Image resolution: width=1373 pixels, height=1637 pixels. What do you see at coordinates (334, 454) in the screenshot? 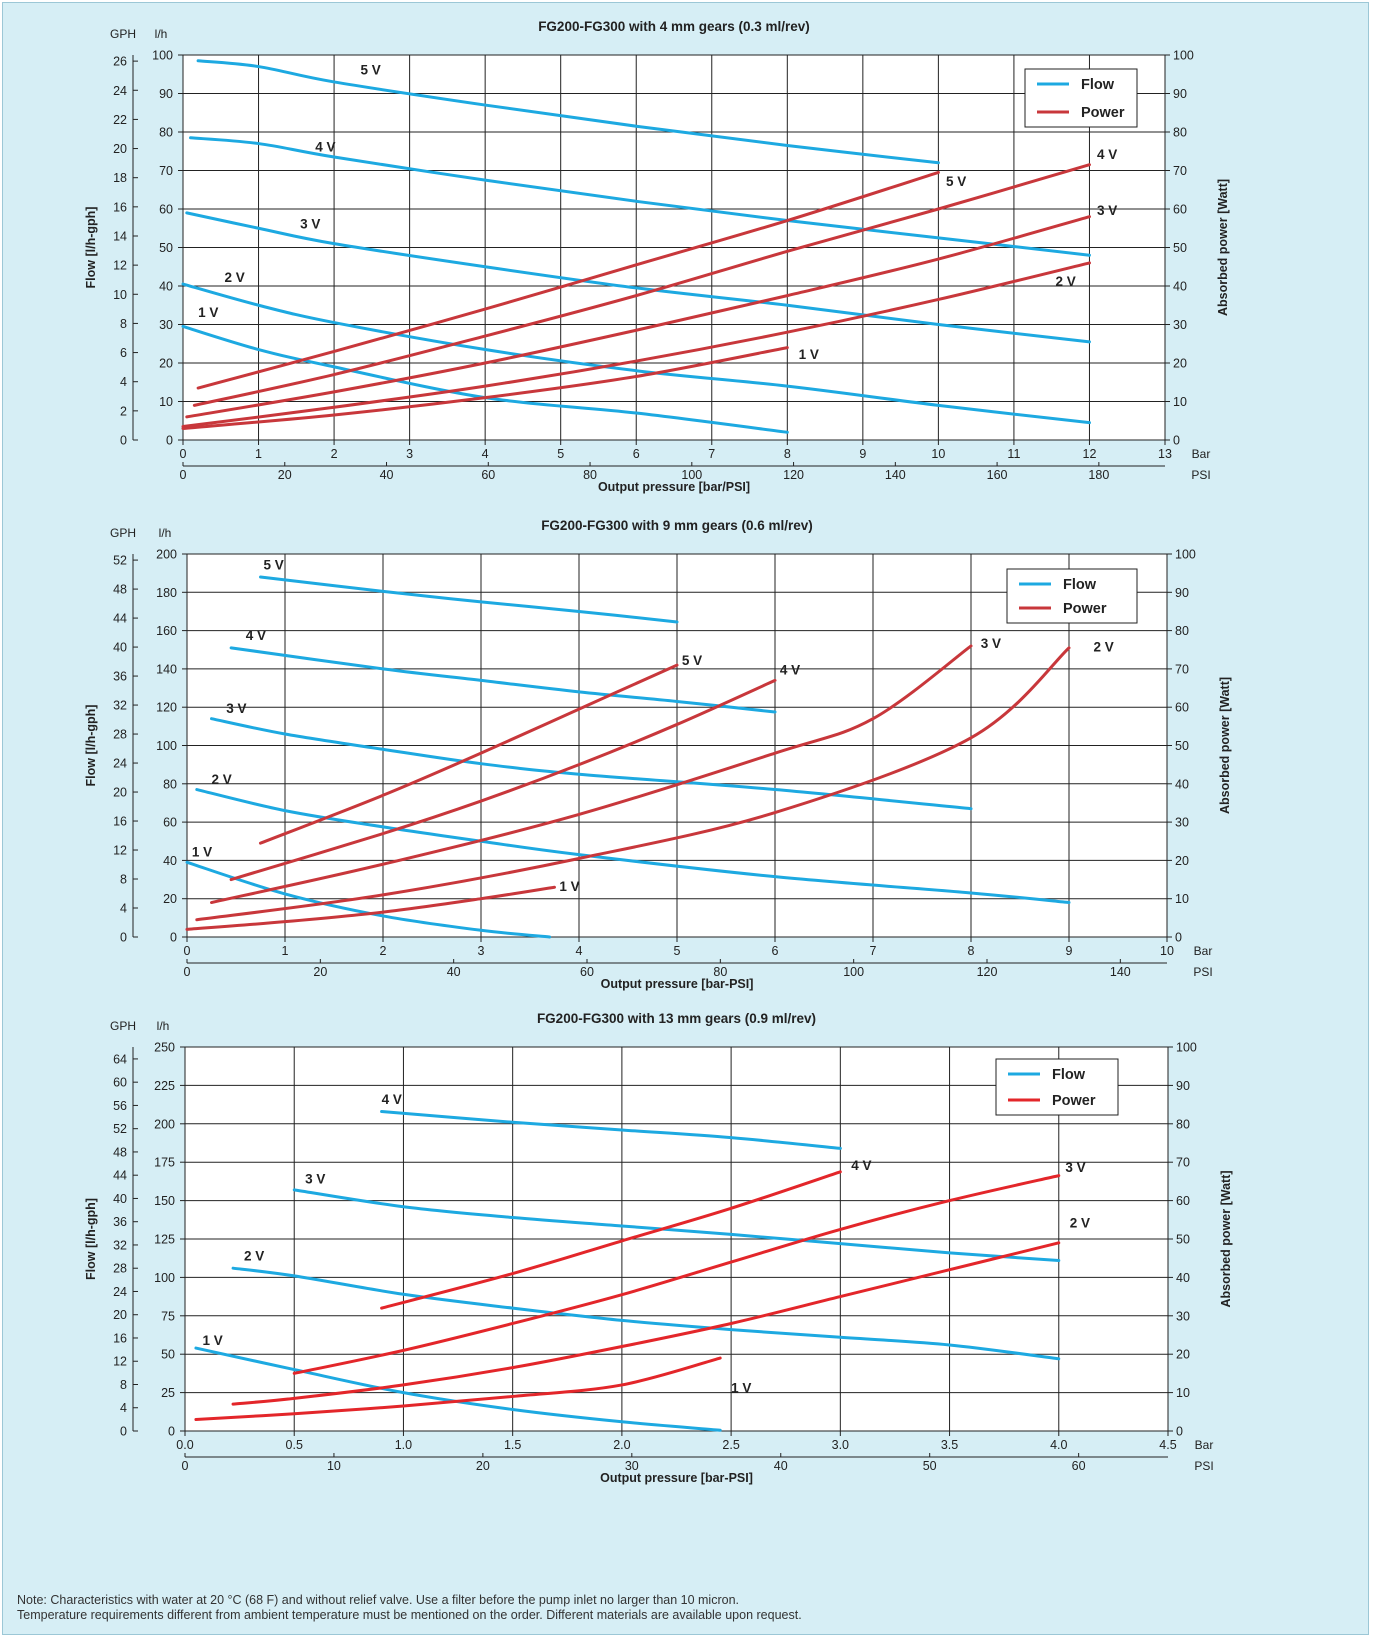
I see `chart1-xtick-label-bar: 2` at bounding box center [334, 454].